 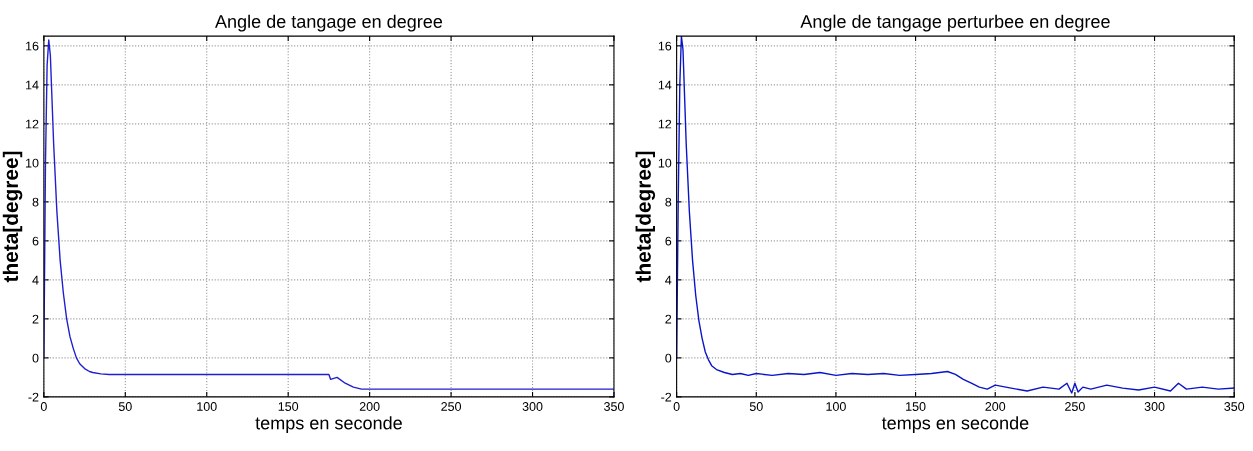 What do you see at coordinates (329, 23) in the screenshot?
I see `chart-title: Angle de tangage en degree` at bounding box center [329, 23].